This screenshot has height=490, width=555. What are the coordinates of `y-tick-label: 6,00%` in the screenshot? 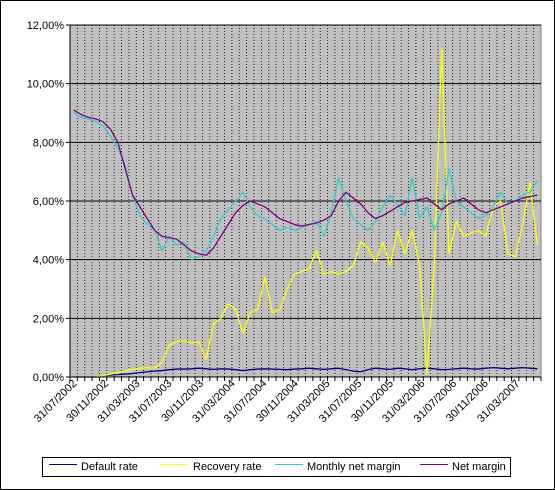 It's located at (48, 202).